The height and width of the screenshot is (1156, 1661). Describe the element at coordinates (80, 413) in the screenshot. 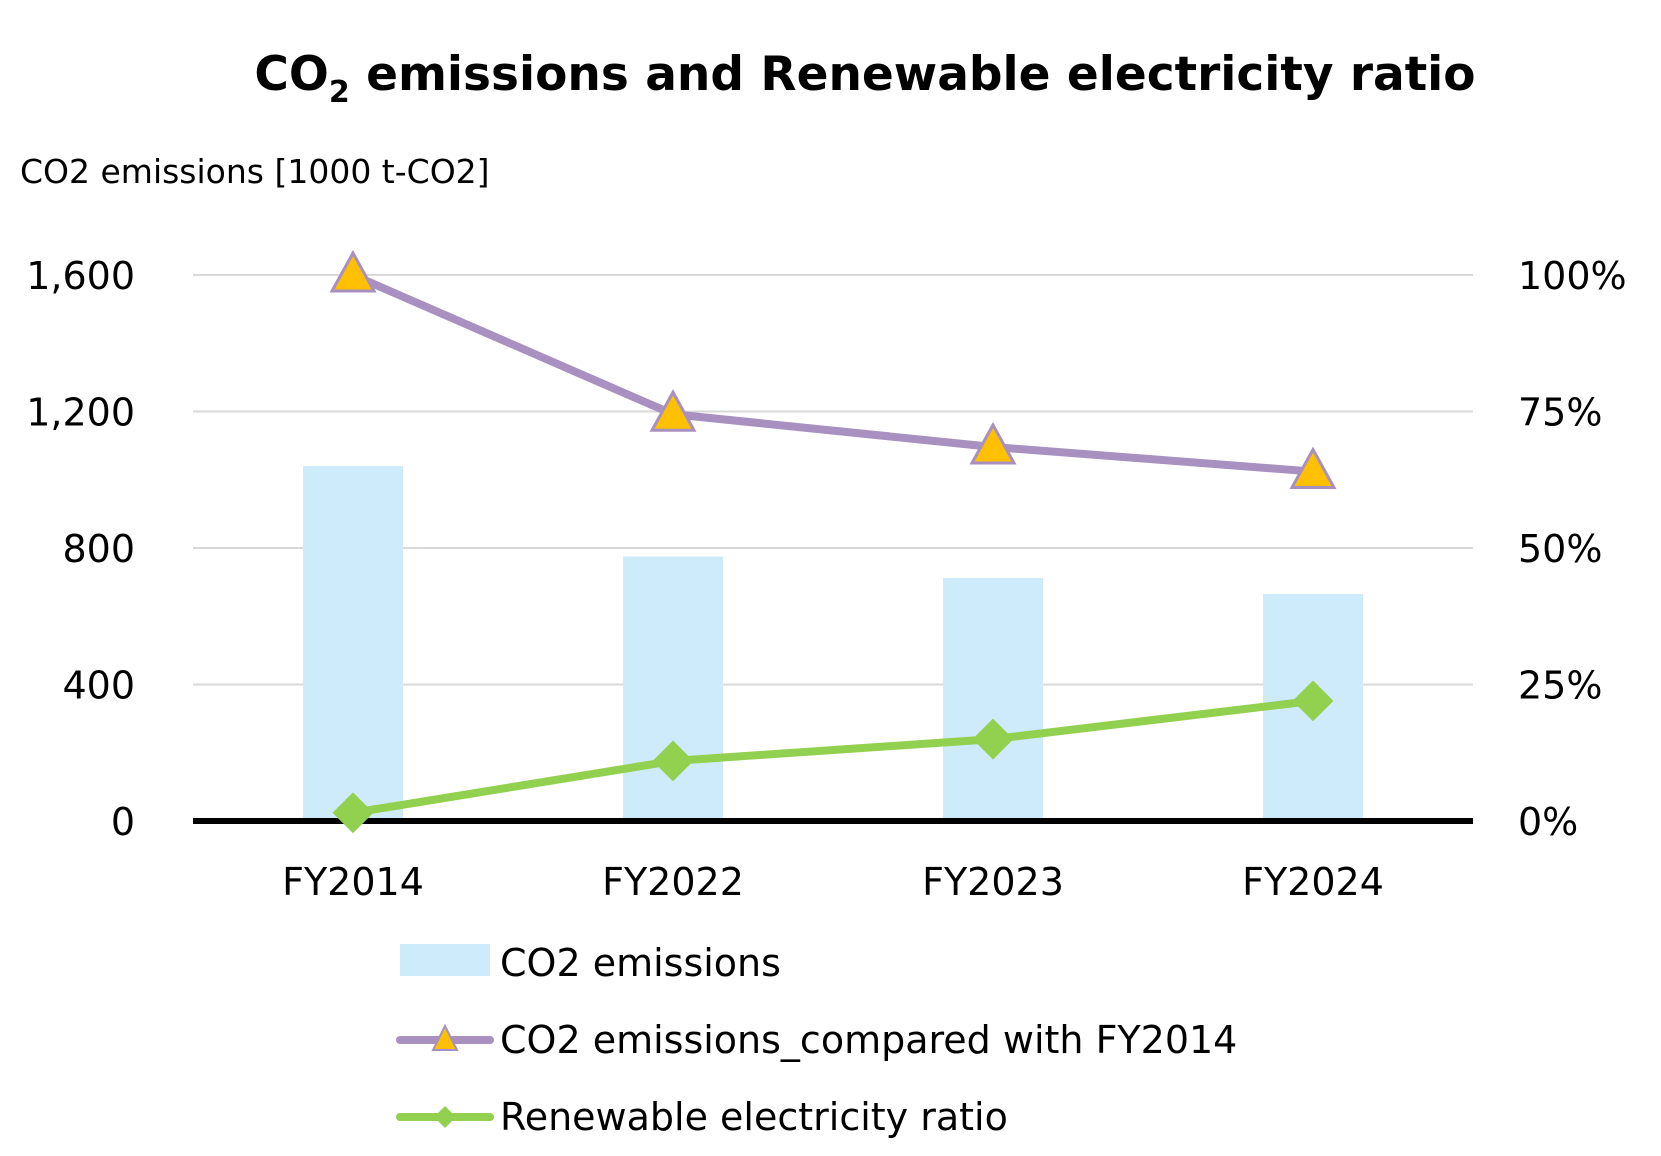

I see `y-tick-label: 1,200` at that location.